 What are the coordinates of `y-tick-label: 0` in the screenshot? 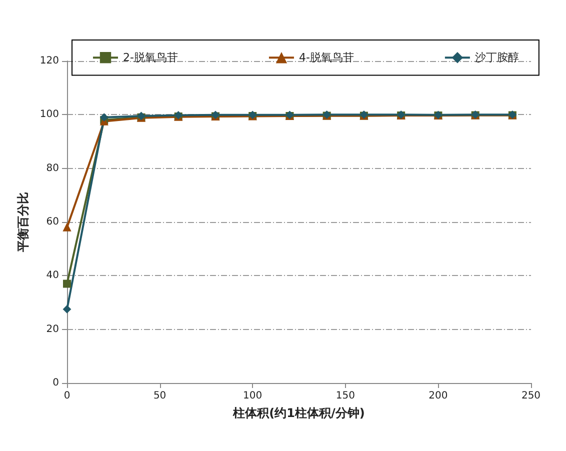 It's located at (55, 383).